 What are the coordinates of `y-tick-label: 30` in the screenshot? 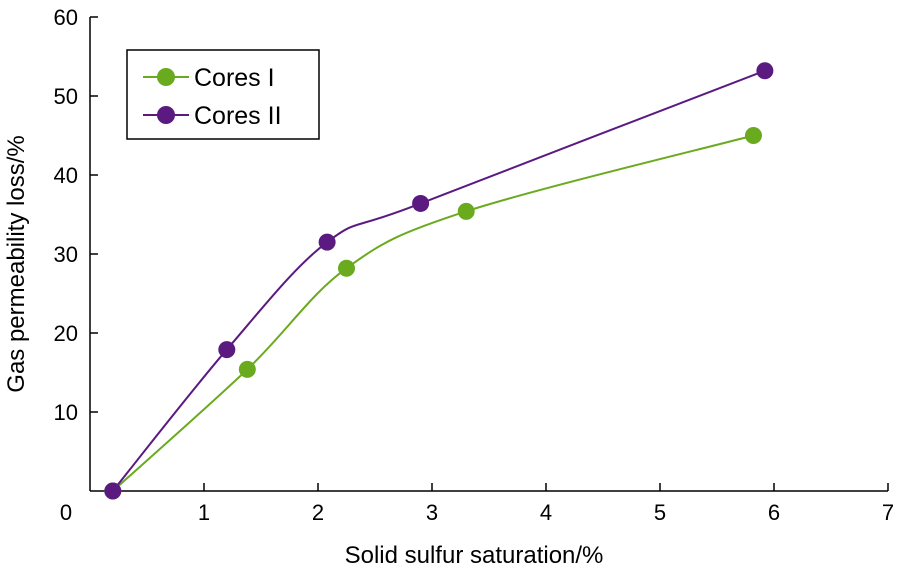 It's located at (66, 254).